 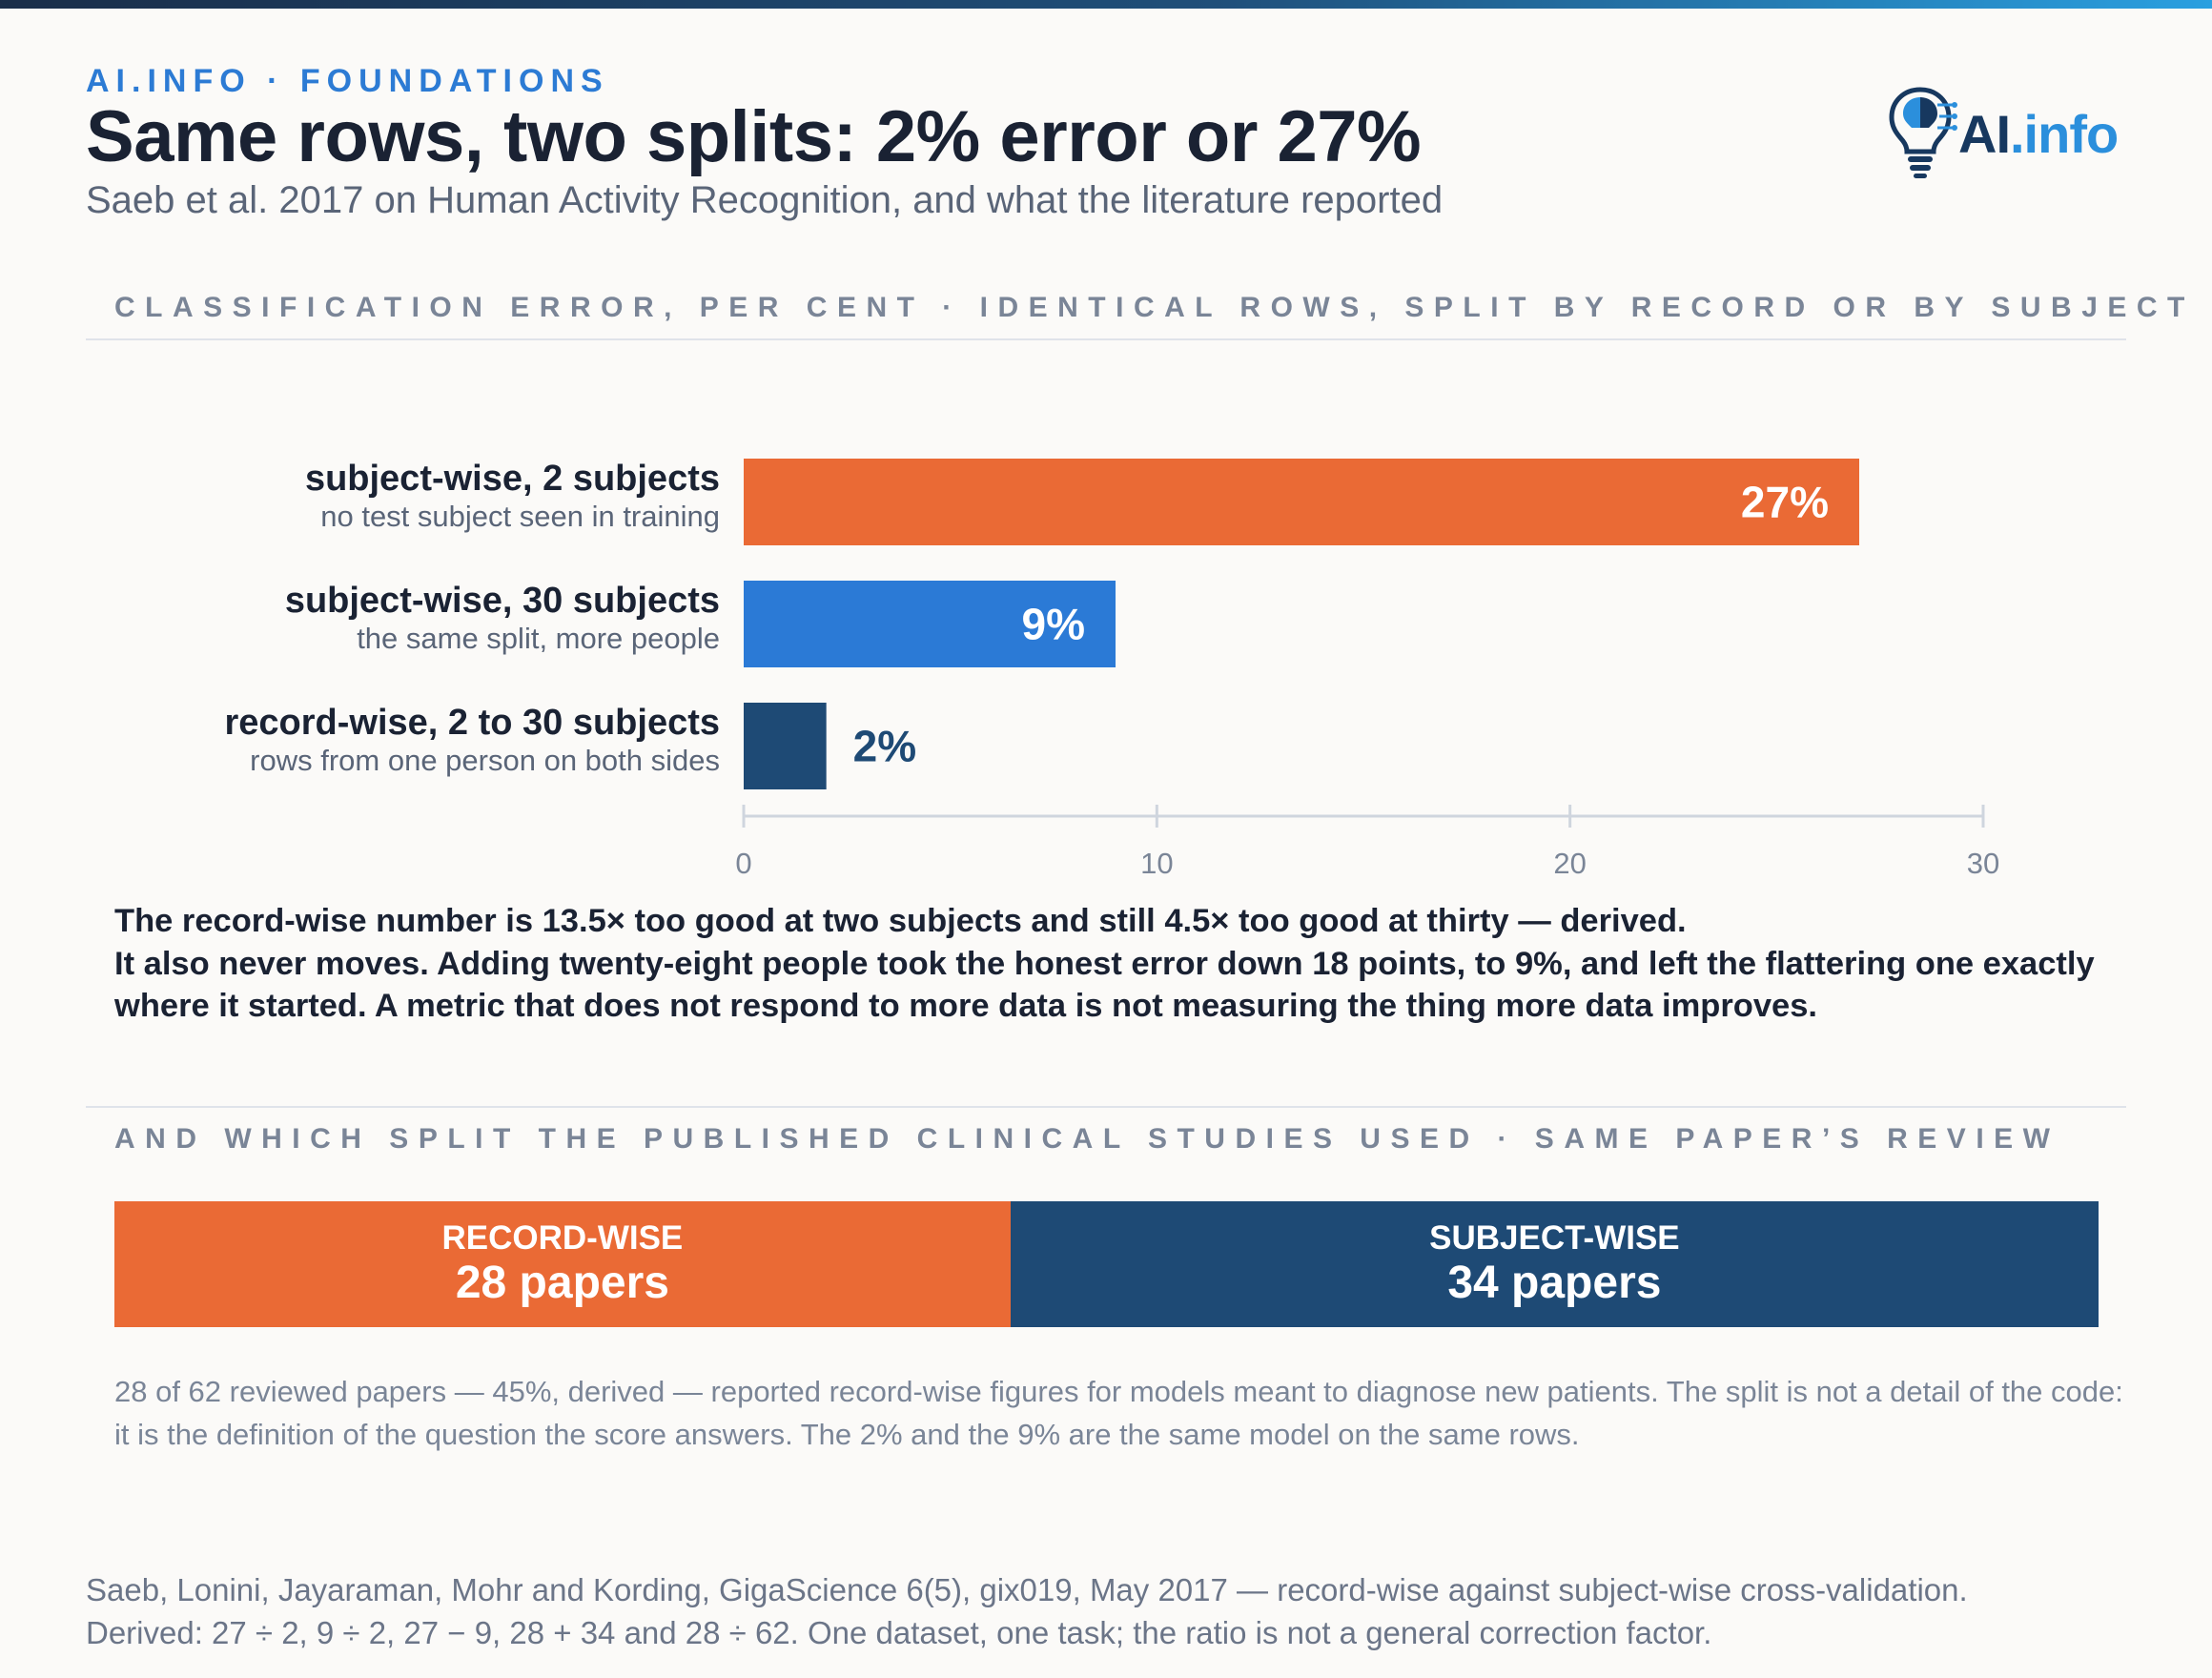 I want to click on x-tick-label: 20, so click(x=1569, y=863).